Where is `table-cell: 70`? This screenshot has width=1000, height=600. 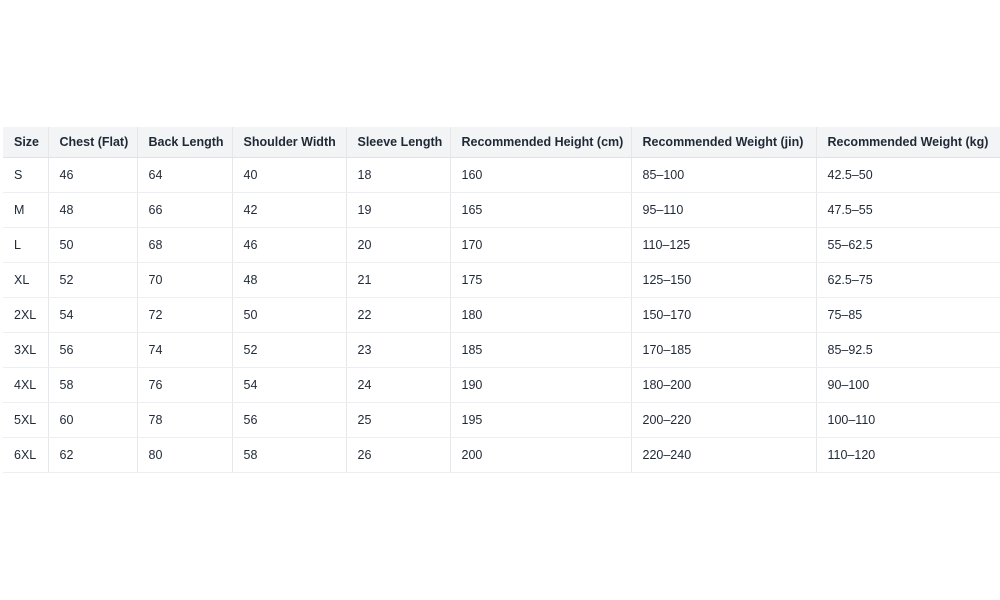
table-cell: 70 is located at coordinates (185, 280).